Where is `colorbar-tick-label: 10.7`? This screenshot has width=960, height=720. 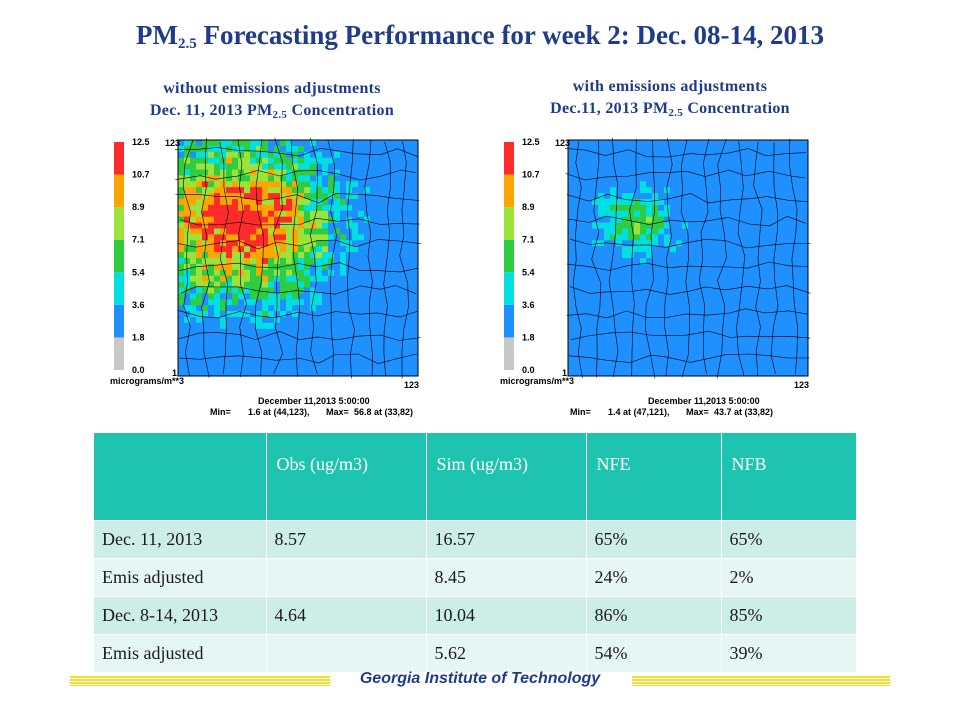
colorbar-tick-label: 10.7 is located at coordinates (141, 175).